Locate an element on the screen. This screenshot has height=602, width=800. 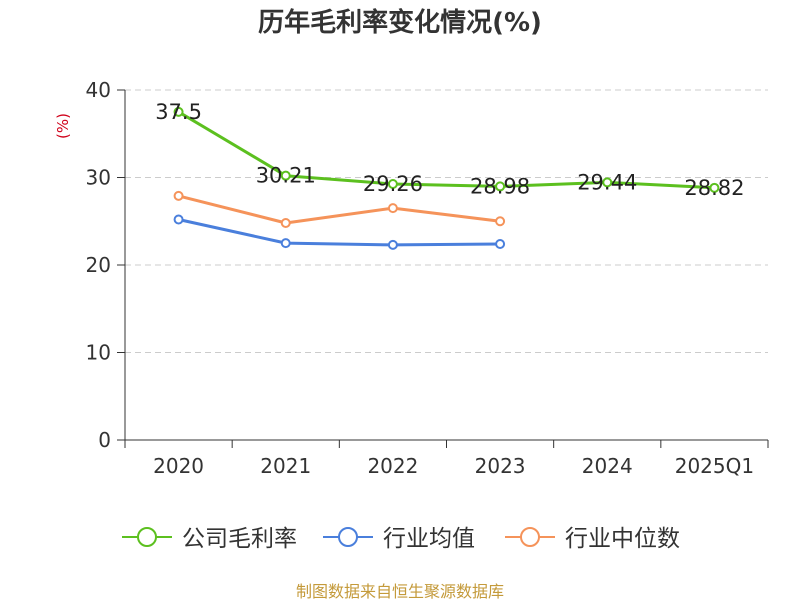
data-label: 28.82 is located at coordinates (714, 188).